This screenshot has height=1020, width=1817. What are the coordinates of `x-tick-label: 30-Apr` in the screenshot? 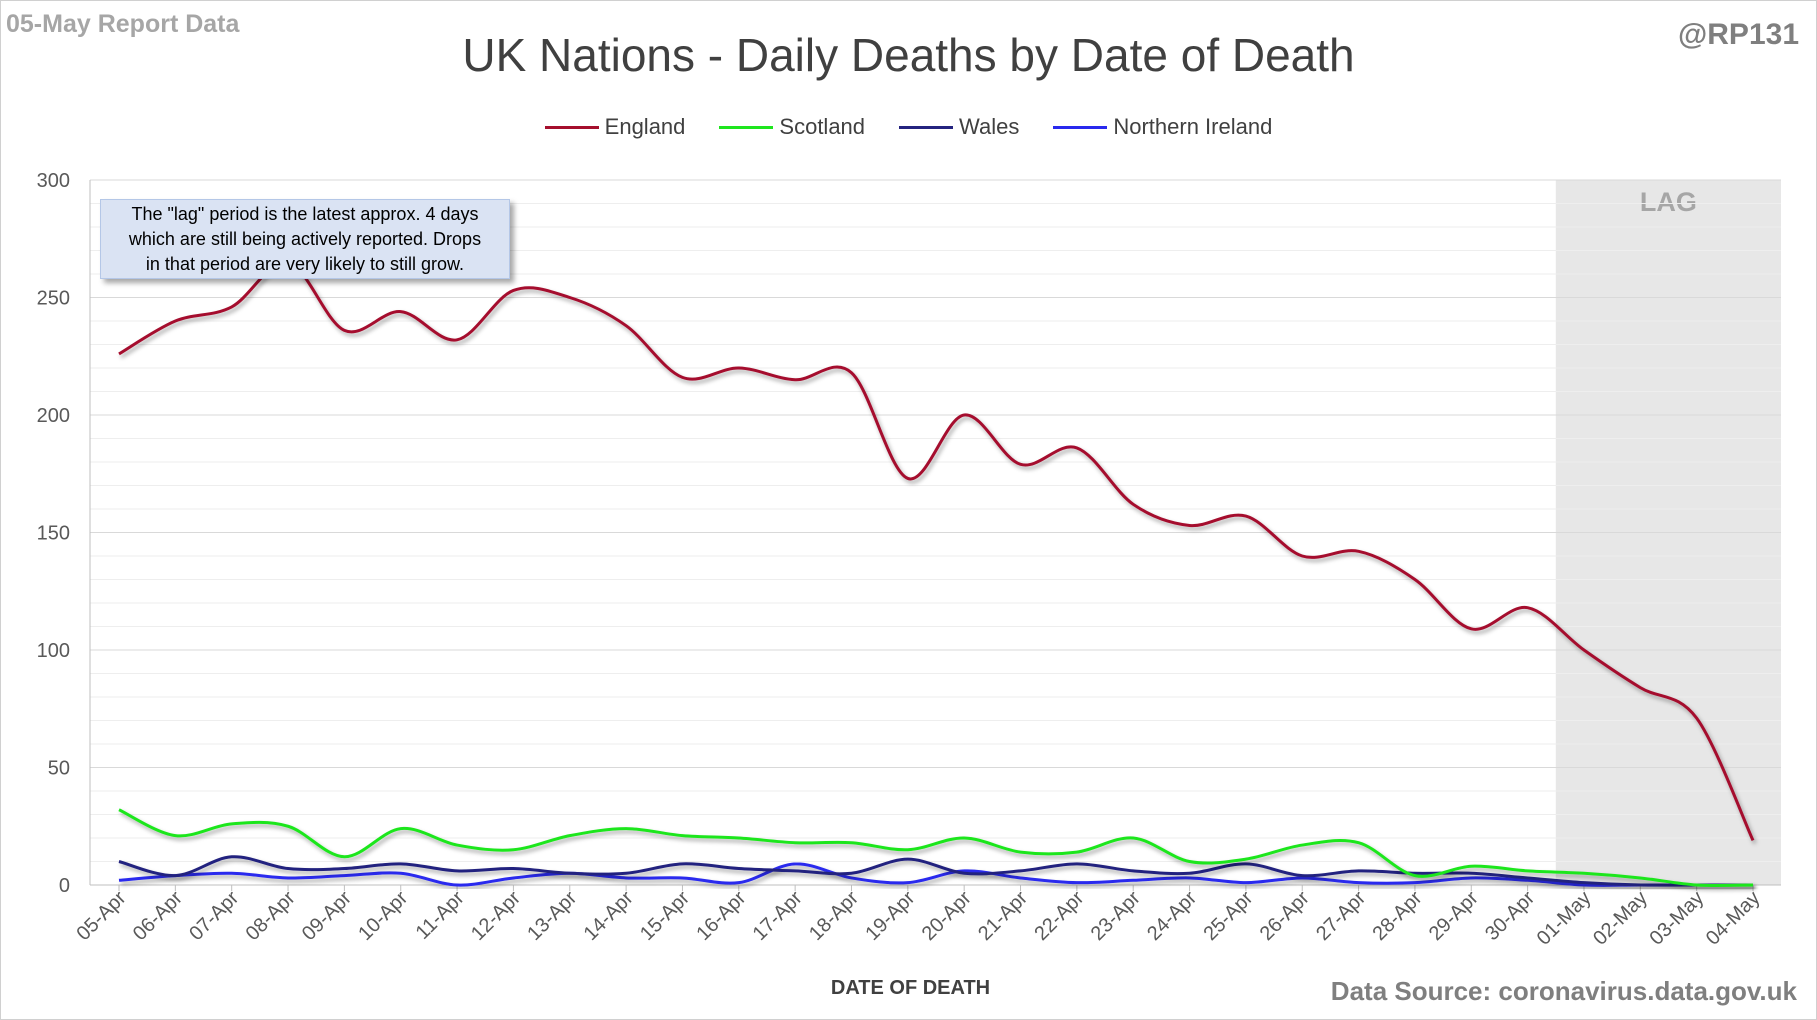 It's located at (1510, 916).